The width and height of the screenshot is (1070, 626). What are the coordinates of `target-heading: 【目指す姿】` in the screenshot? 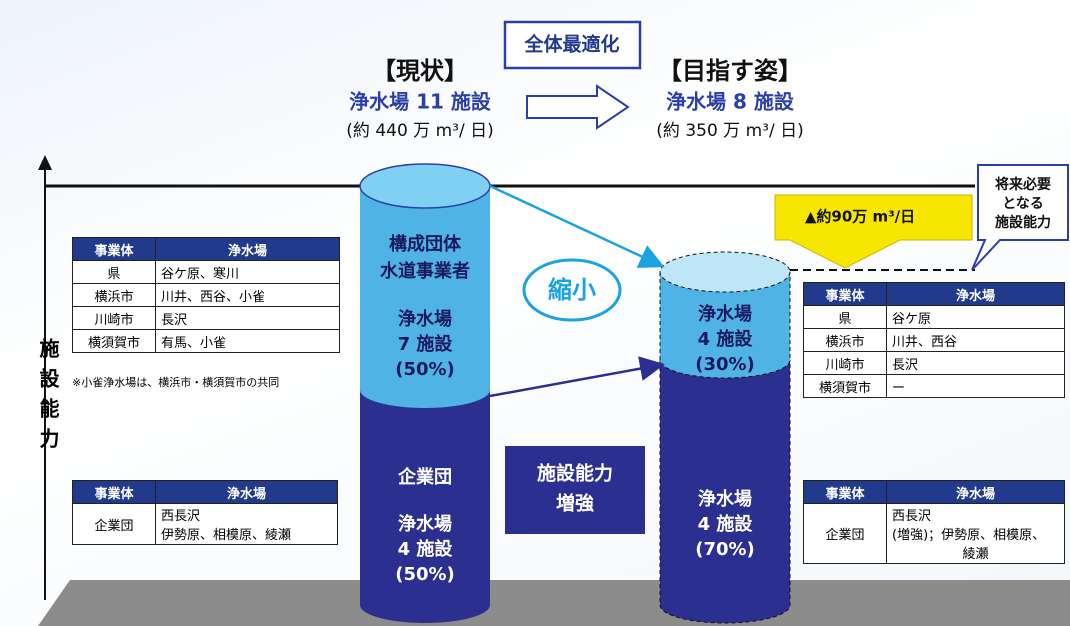 It's located at (730, 71).